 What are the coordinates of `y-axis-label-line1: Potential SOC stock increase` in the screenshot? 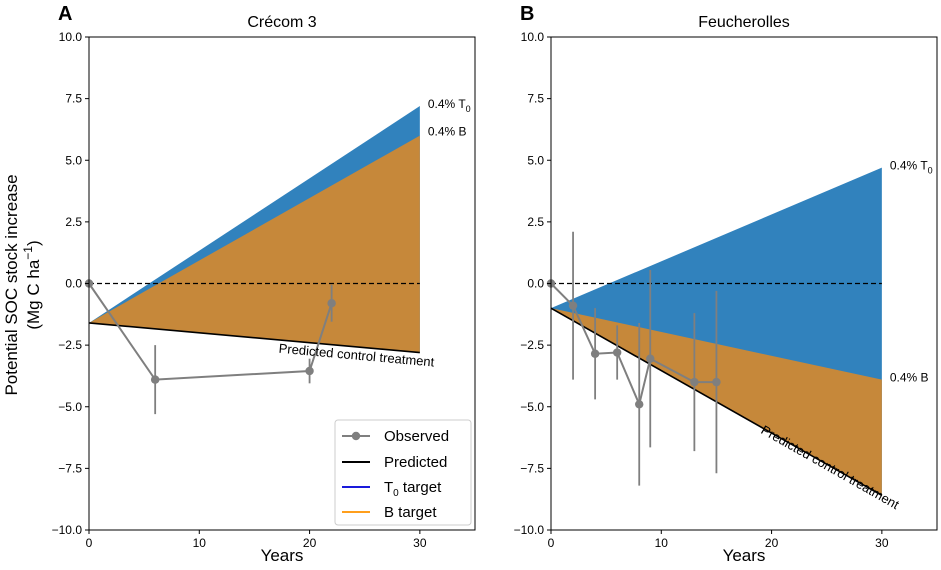 It's located at (11, 284).